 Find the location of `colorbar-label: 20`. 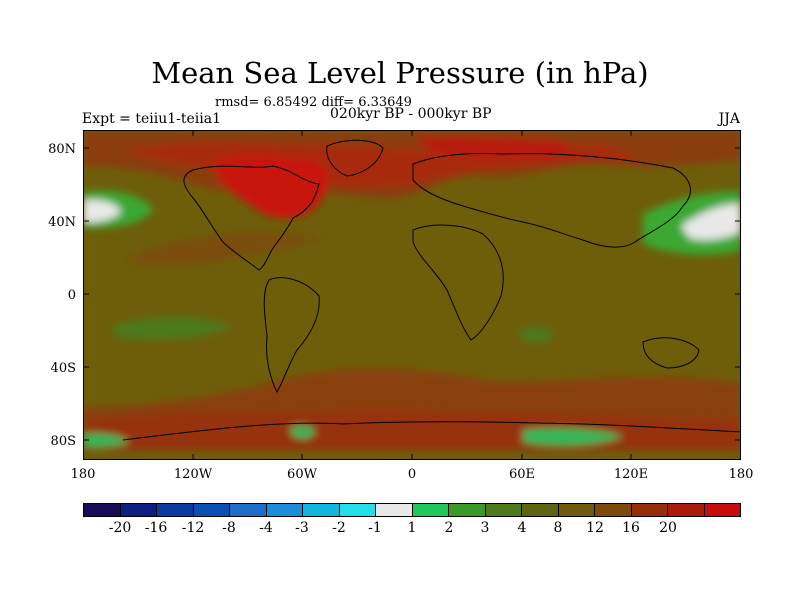

colorbar-label: 20 is located at coordinates (668, 528).